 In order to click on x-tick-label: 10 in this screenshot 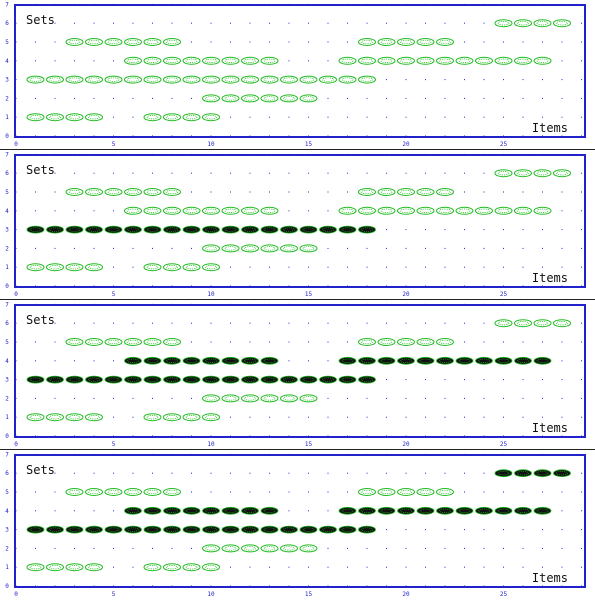, I will do `click(211, 594)`.